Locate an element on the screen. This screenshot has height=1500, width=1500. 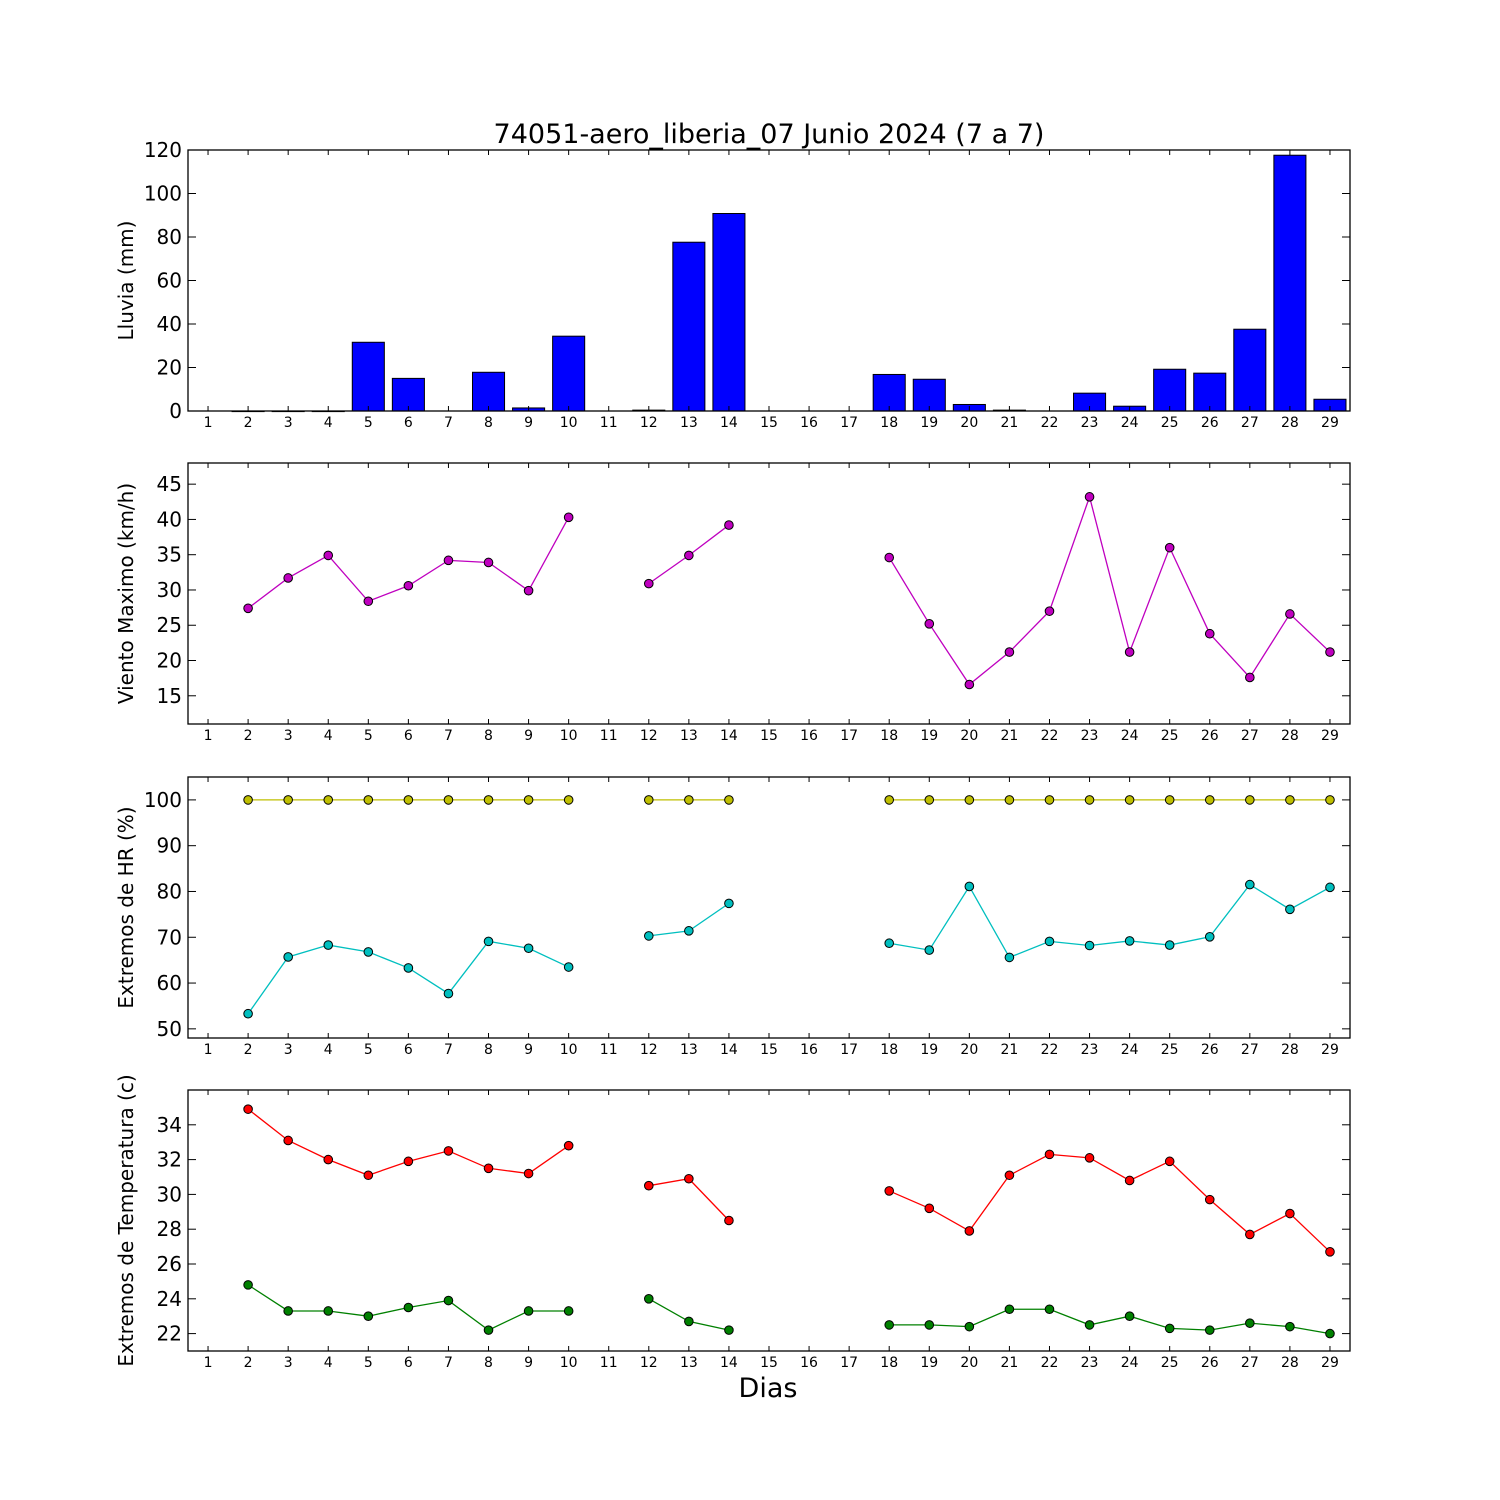
humidity-x-tick-label: 3 is located at coordinates (288, 1050).